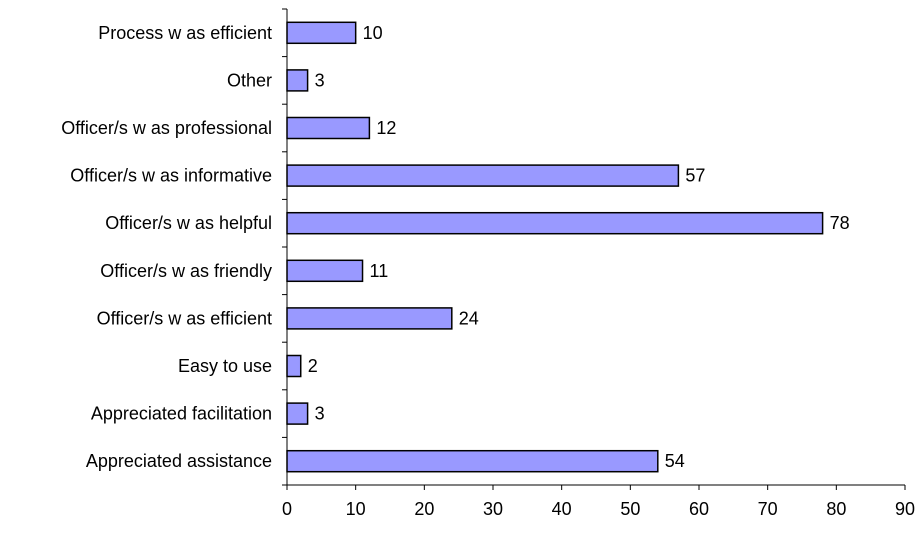 This screenshot has width=917, height=535. Describe the element at coordinates (469, 318) in the screenshot. I see `value-label-6: 24` at that location.